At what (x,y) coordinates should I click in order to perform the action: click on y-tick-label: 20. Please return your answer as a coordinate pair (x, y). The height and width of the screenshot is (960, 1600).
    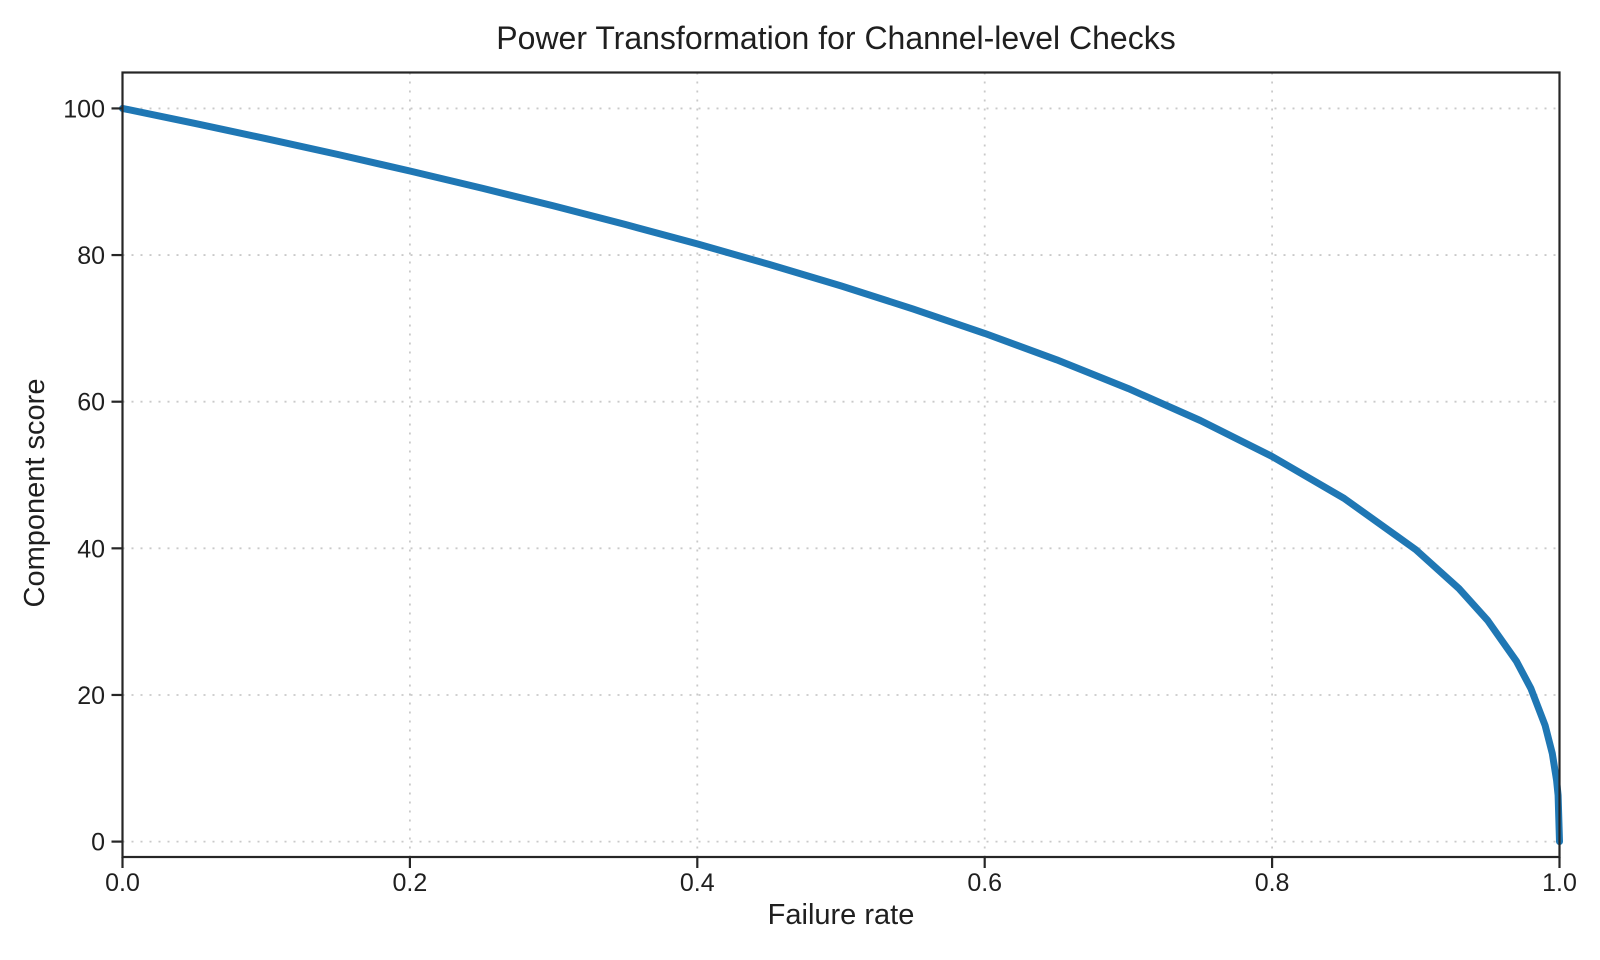
    Looking at the image, I should click on (91, 696).